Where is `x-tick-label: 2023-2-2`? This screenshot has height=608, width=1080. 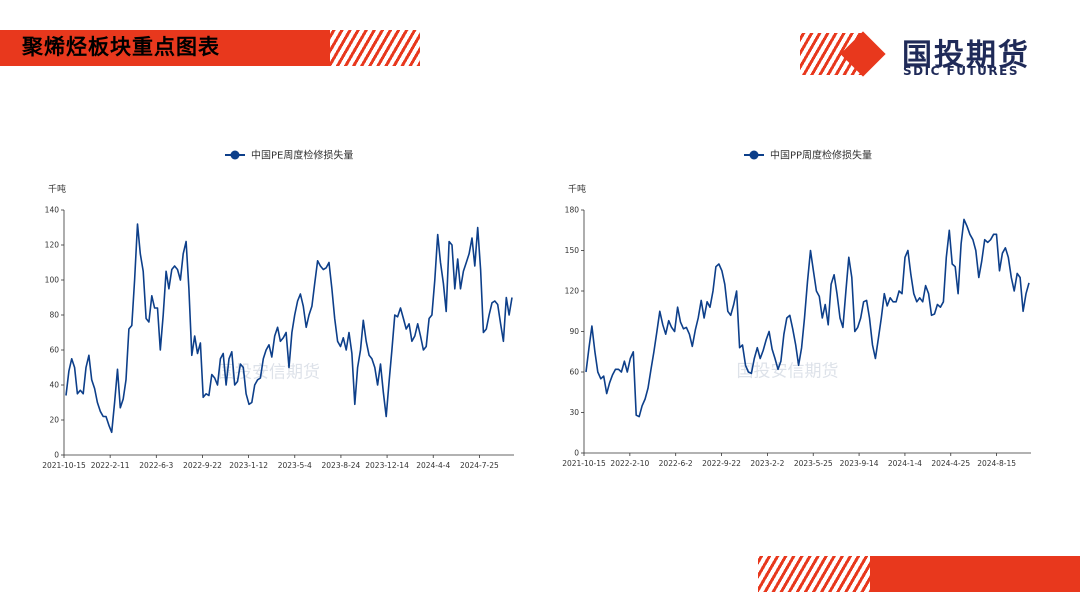
x-tick-label: 2023-2-2 is located at coordinates (767, 463).